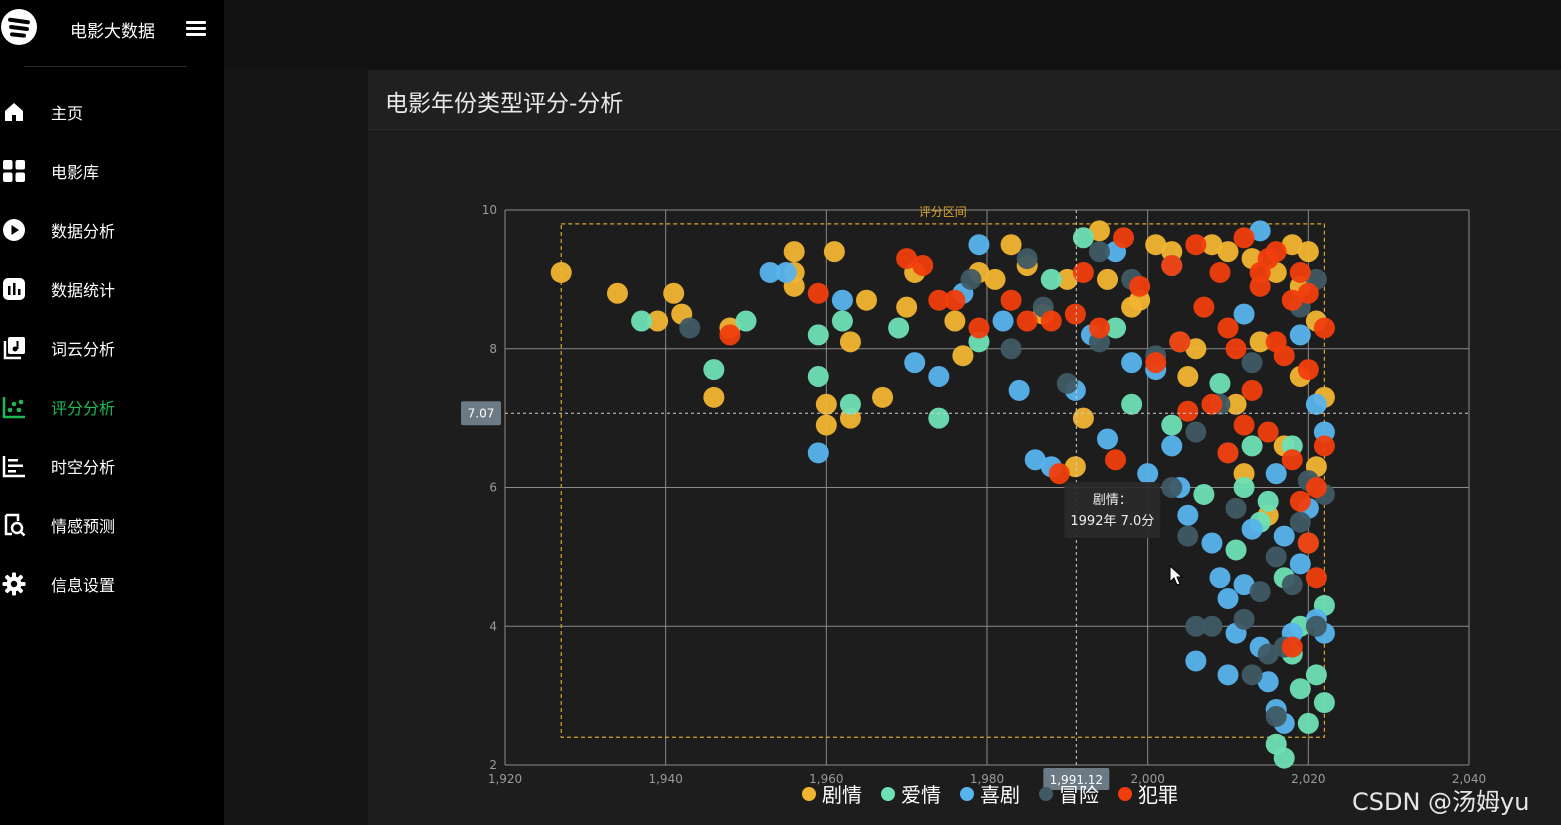 This screenshot has height=825, width=1561. I want to click on legend-item-2: 喜剧, so click(990, 795).